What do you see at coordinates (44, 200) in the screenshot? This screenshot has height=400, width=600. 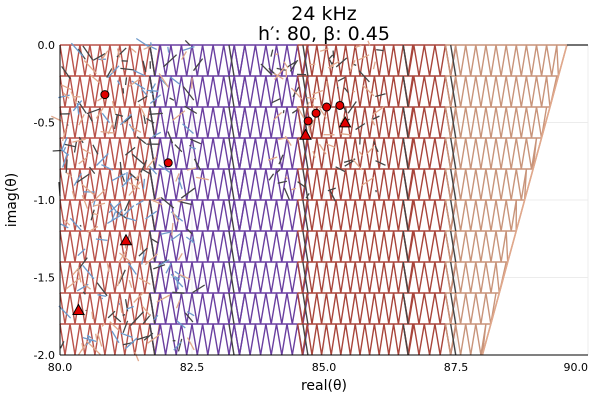 I see `y-tick-label: -1.0` at bounding box center [44, 200].